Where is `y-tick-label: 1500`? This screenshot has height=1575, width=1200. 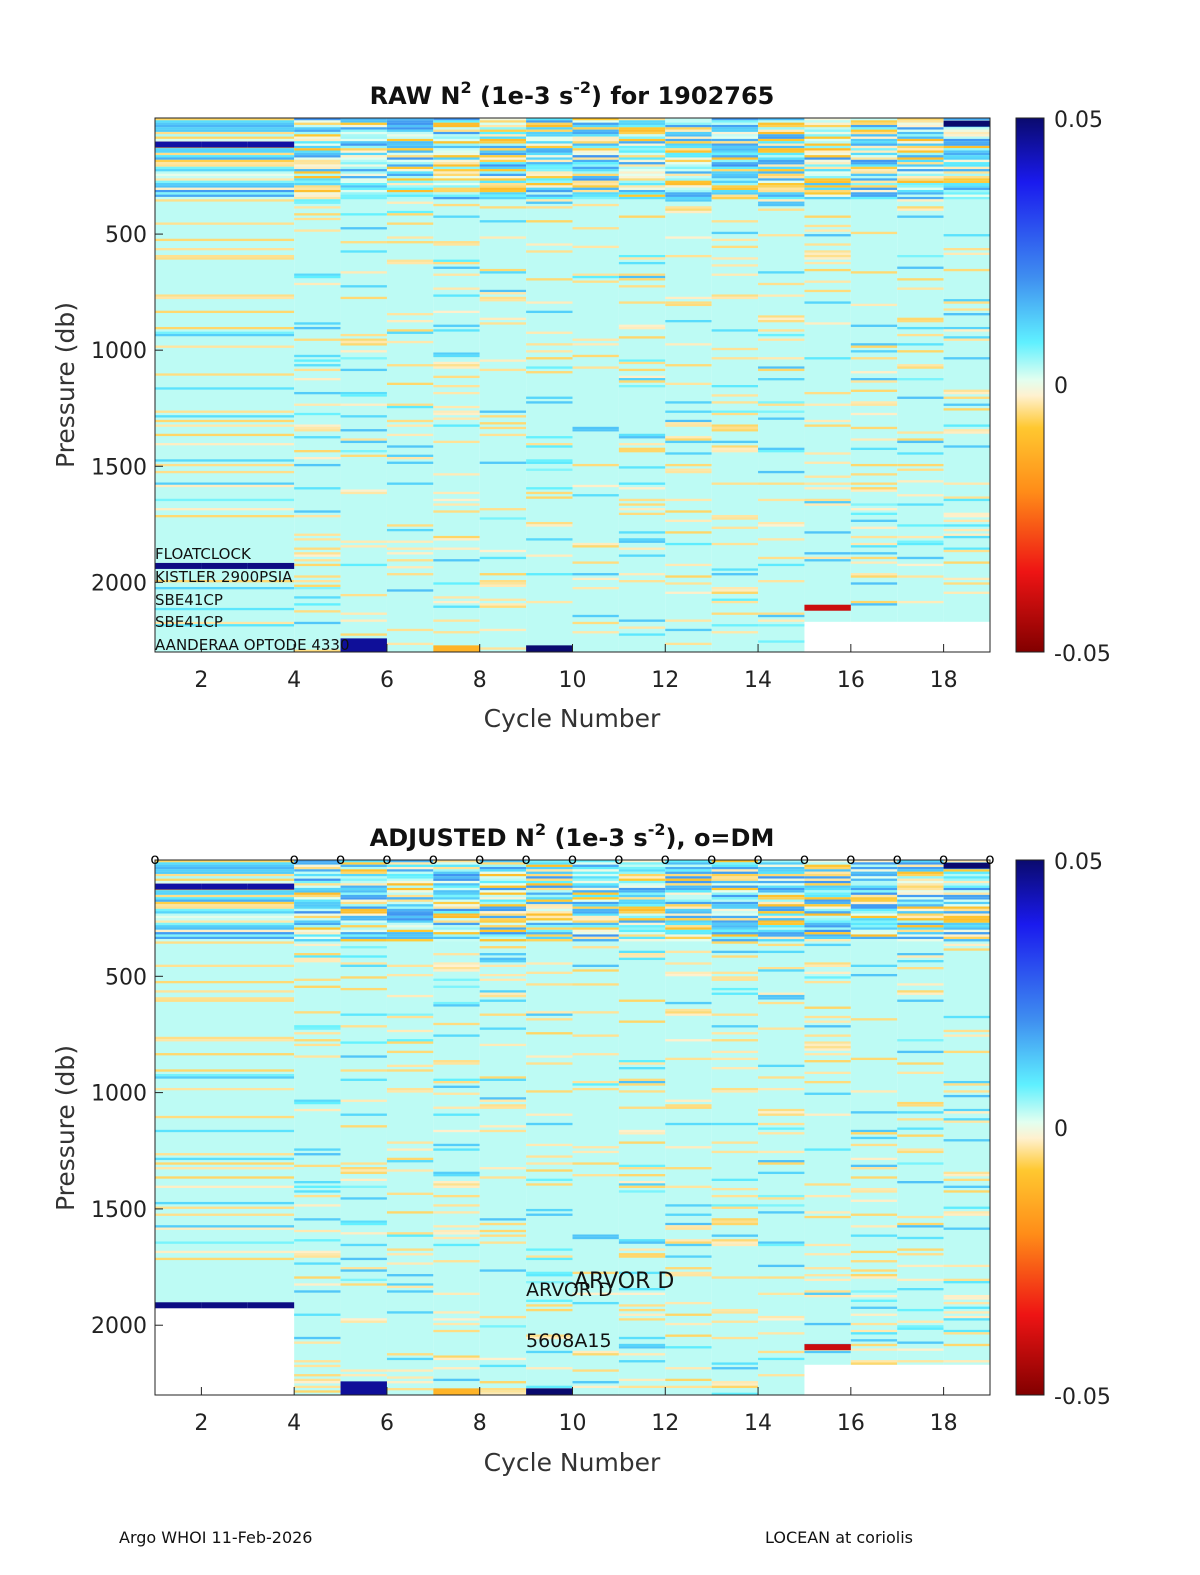
y-tick-label: 1500 is located at coordinates (119, 1210).